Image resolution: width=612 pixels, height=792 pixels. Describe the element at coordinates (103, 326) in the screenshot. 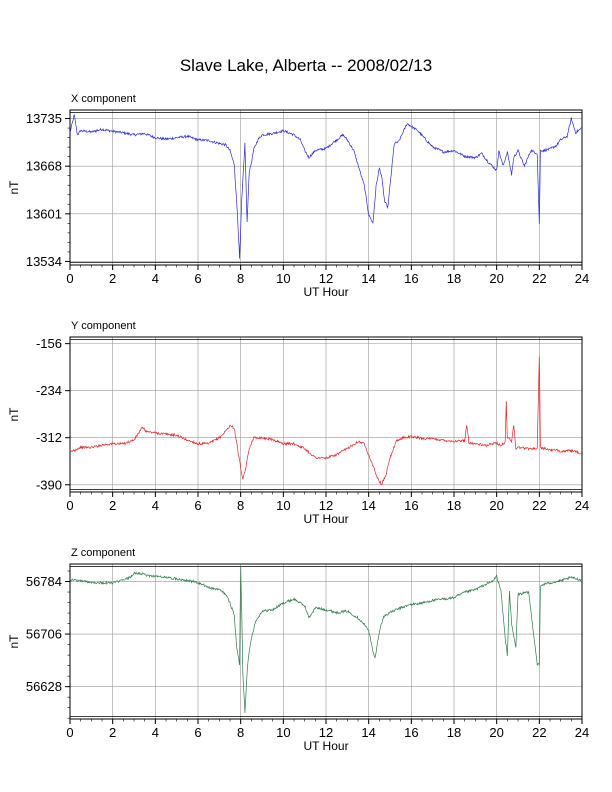

I see `panel-title: Y component` at that location.